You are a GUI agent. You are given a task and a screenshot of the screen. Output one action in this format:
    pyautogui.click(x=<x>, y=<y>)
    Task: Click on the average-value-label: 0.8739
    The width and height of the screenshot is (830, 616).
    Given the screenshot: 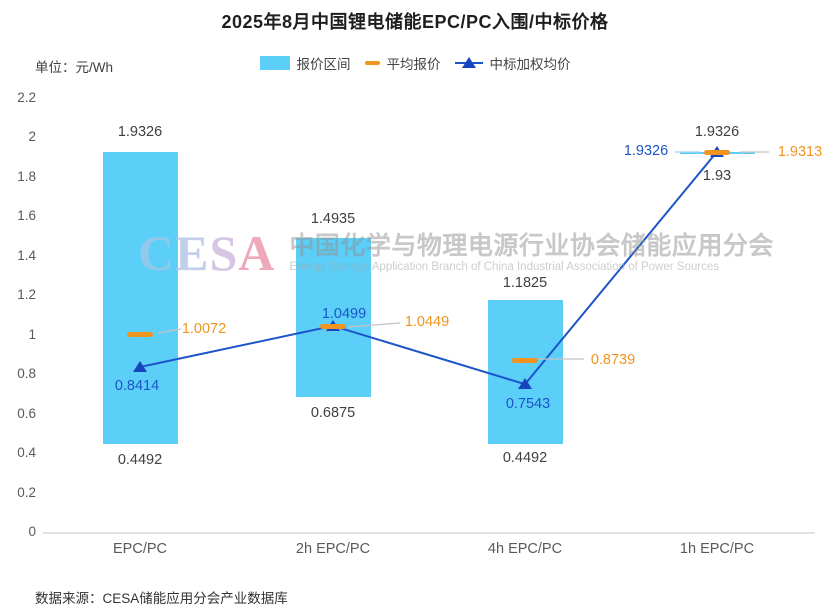 What is the action you would take?
    pyautogui.click(x=613, y=360)
    